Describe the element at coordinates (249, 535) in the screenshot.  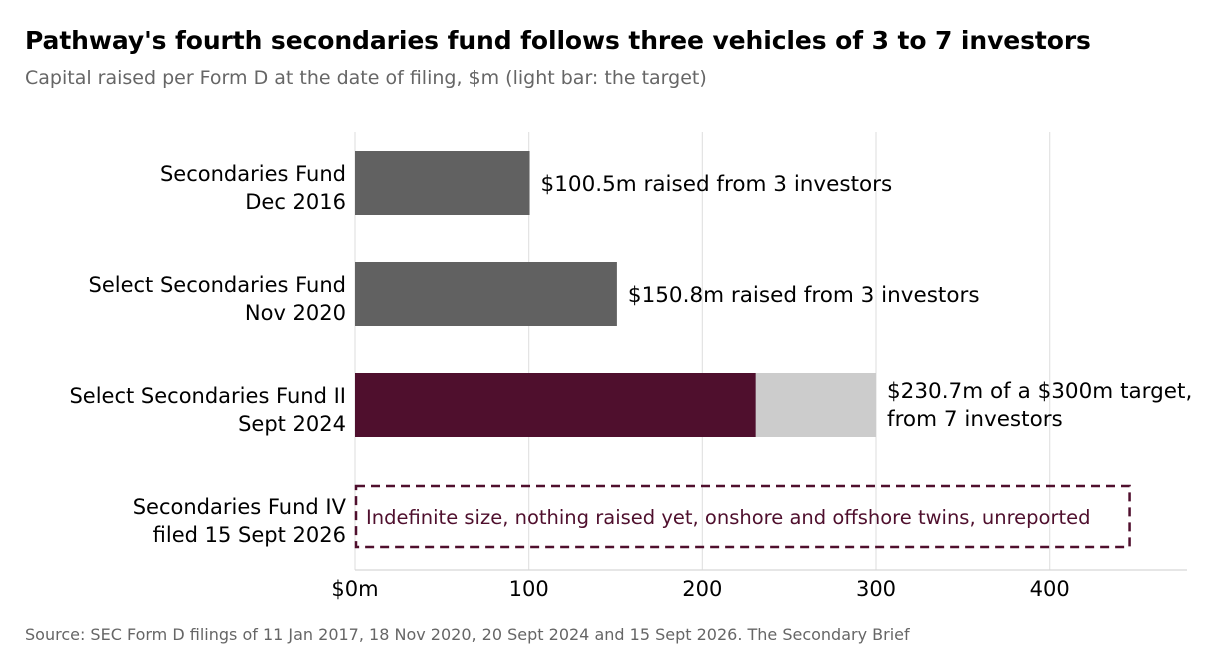
I see `category-label: filed 15 Sept 2026` at that location.